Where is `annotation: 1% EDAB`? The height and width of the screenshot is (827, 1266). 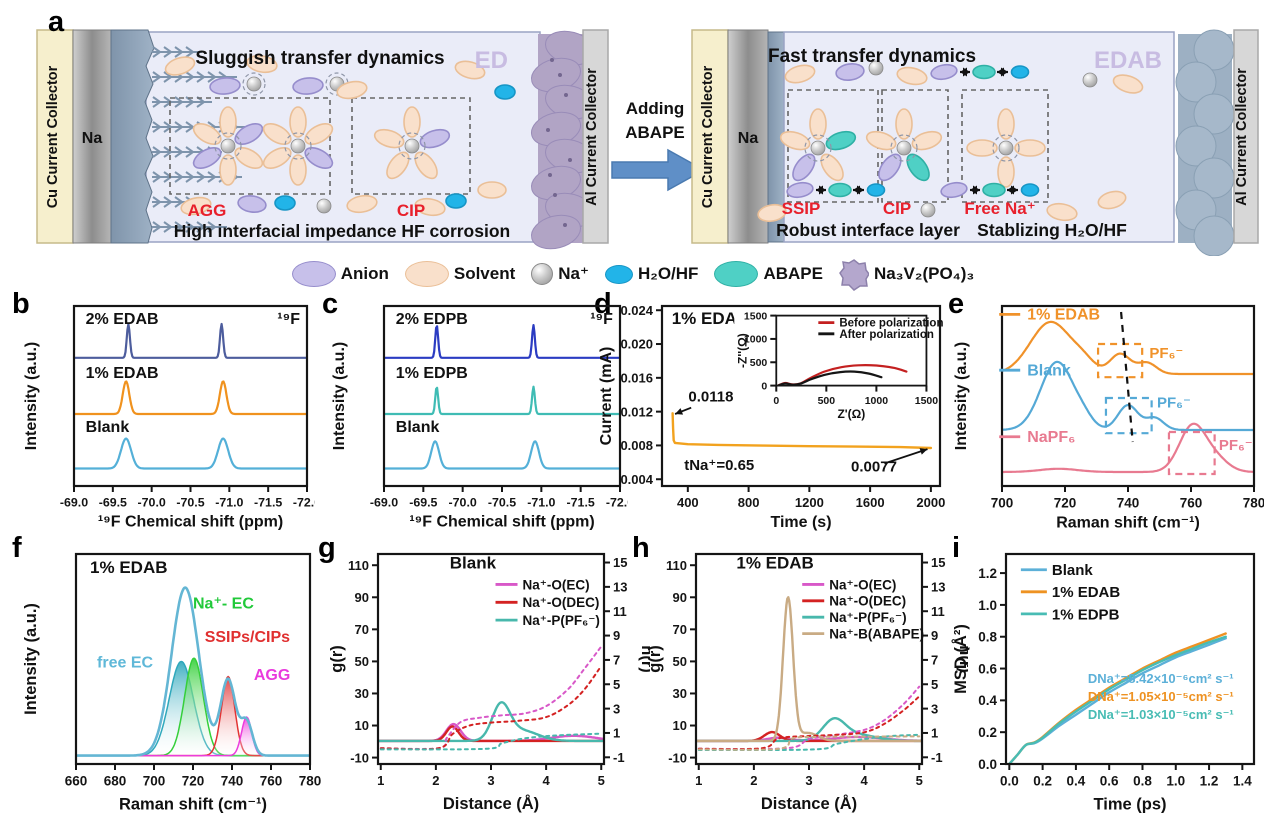
annotation: 1% EDAB is located at coordinates (1063, 315).